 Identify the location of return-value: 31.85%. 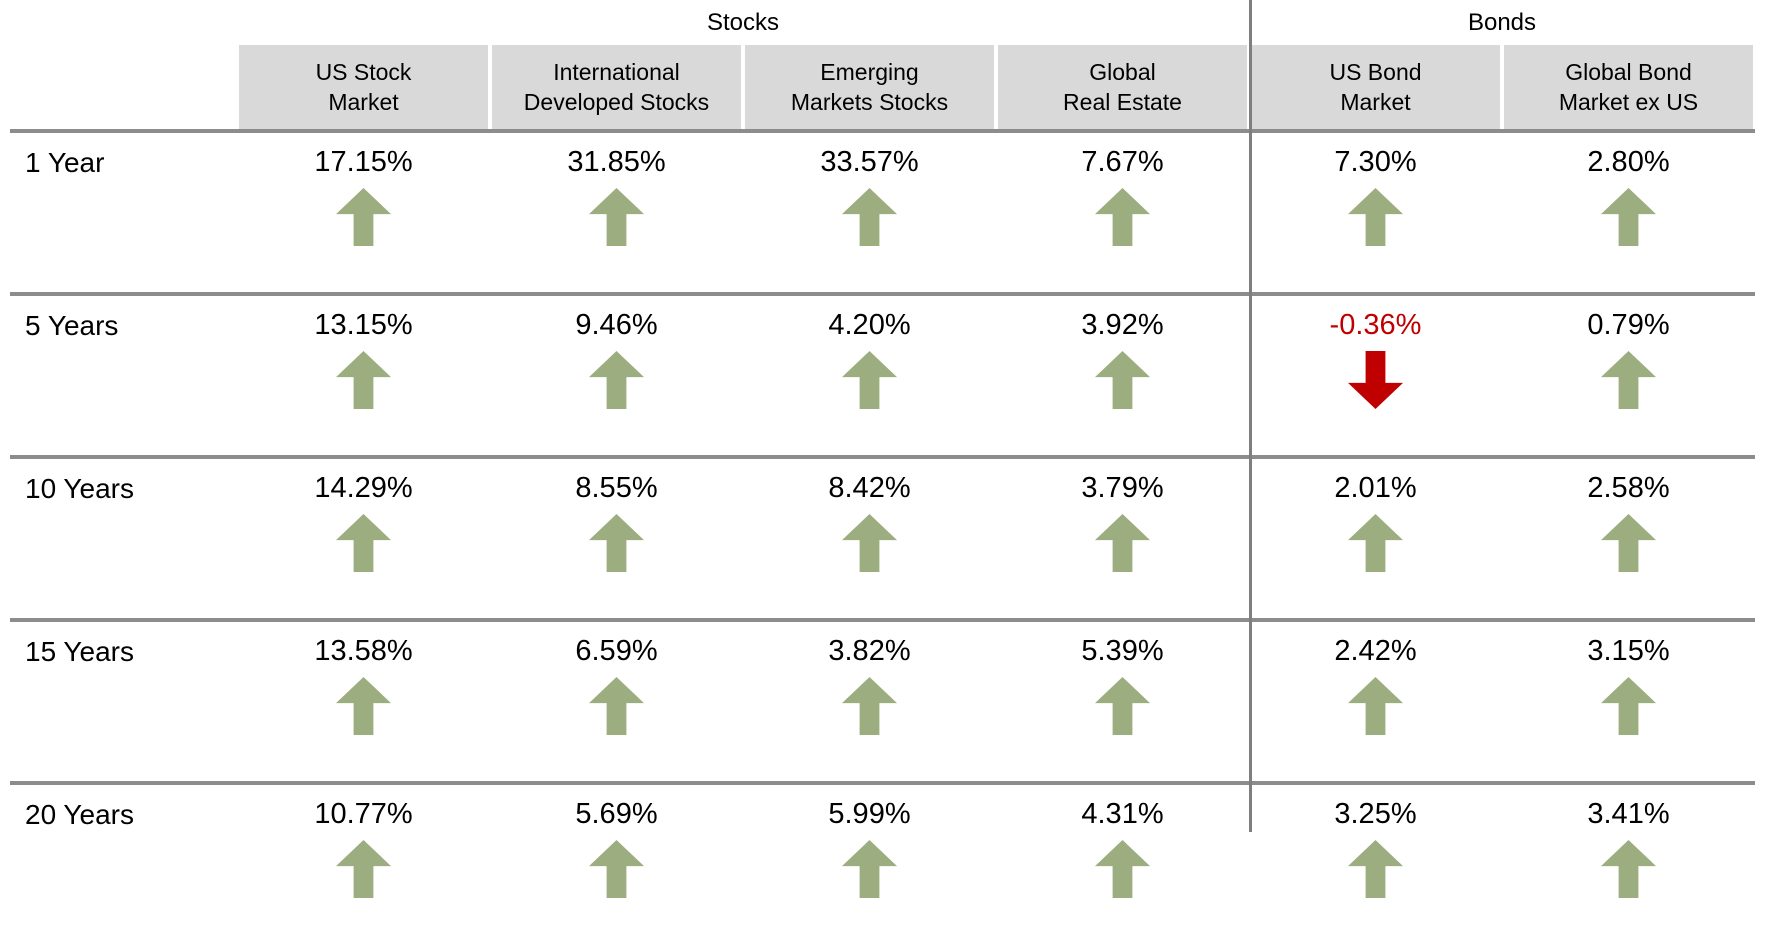
(616, 162).